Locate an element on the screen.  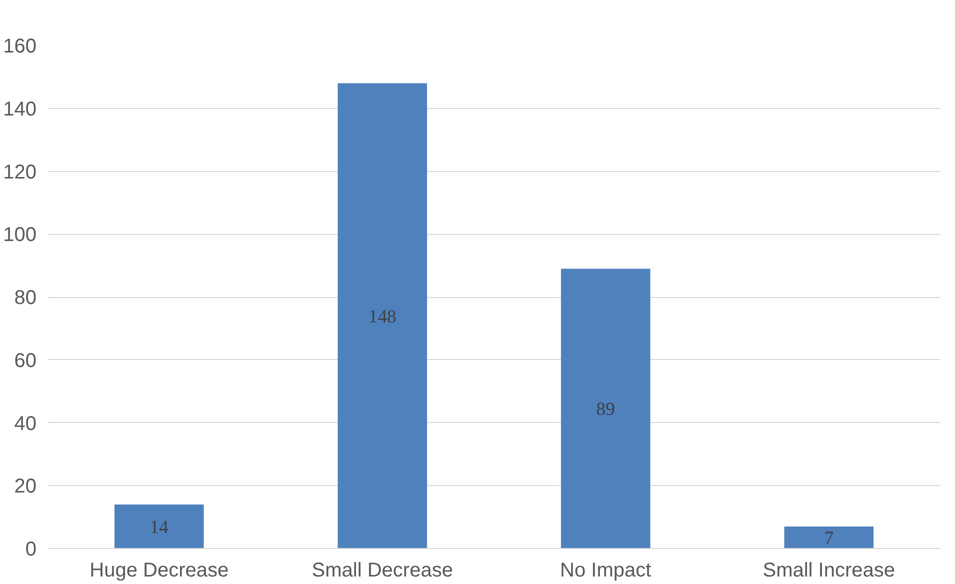
y-tick-label: 40 is located at coordinates (25, 423).